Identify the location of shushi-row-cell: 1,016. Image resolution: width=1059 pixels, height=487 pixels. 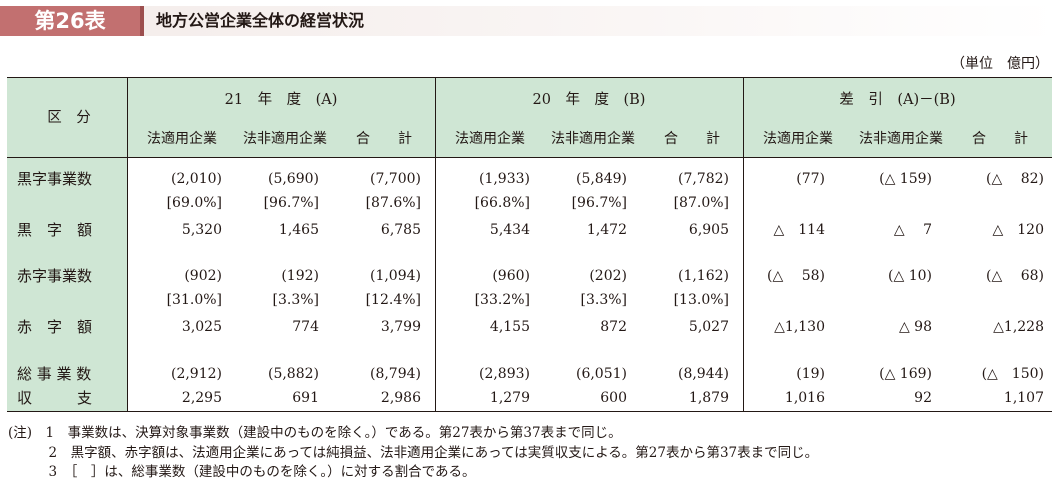
(804, 398).